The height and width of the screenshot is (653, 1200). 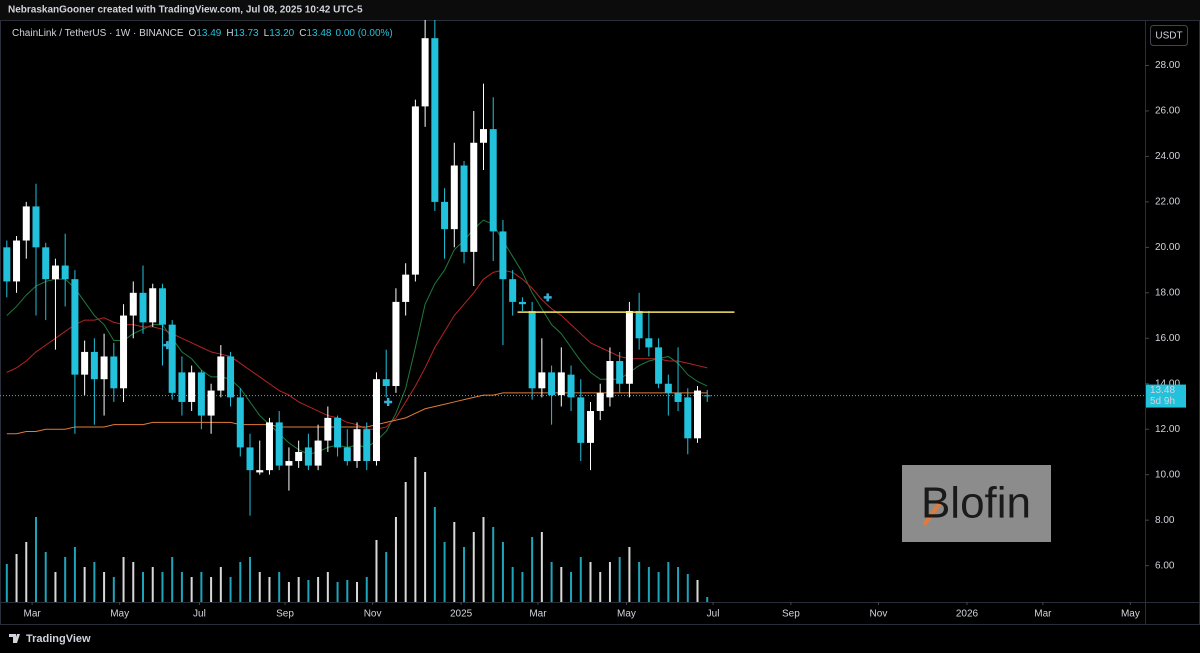 What do you see at coordinates (98, 33) in the screenshot?
I see `symbol-title: ChainLink / TetherUS · 1W · BINANCE` at bounding box center [98, 33].